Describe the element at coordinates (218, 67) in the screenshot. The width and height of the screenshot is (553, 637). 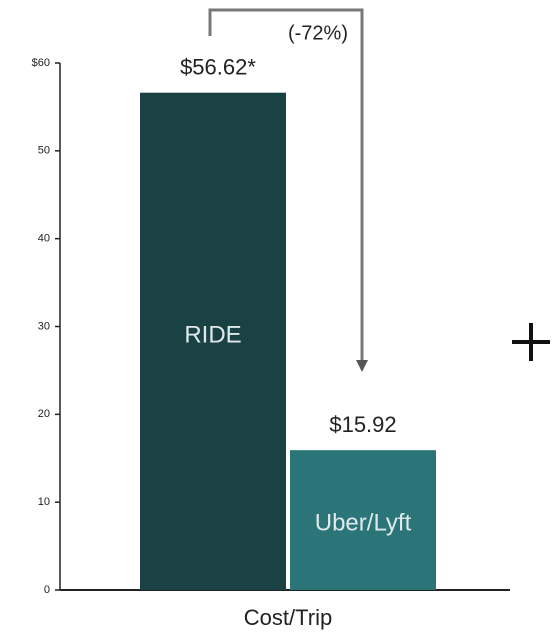
I see `value-label: $56.62*` at that location.